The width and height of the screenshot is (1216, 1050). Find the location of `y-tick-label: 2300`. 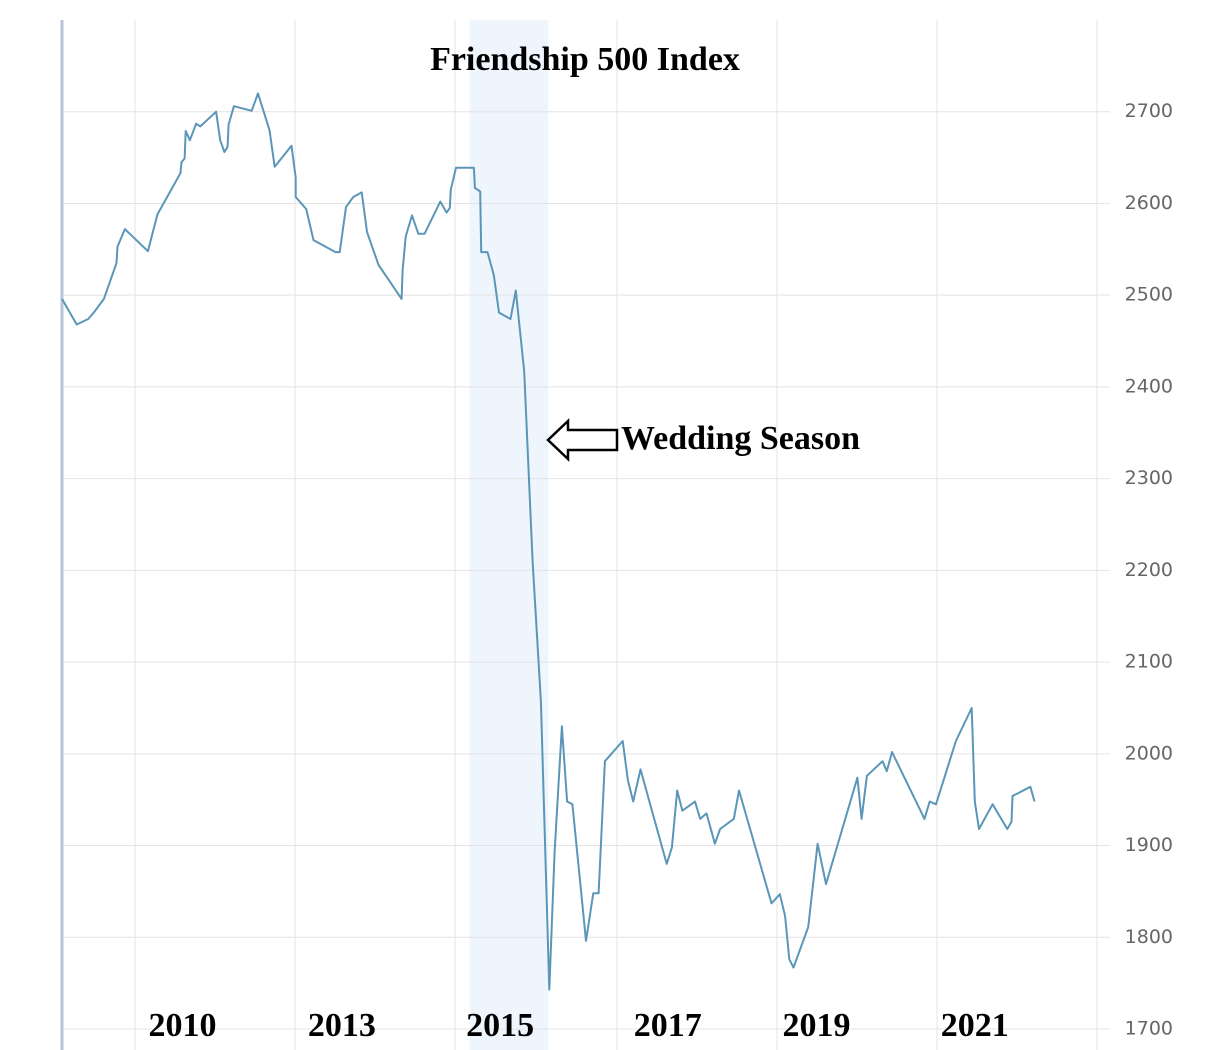

y-tick-label: 2300 is located at coordinates (1149, 478).